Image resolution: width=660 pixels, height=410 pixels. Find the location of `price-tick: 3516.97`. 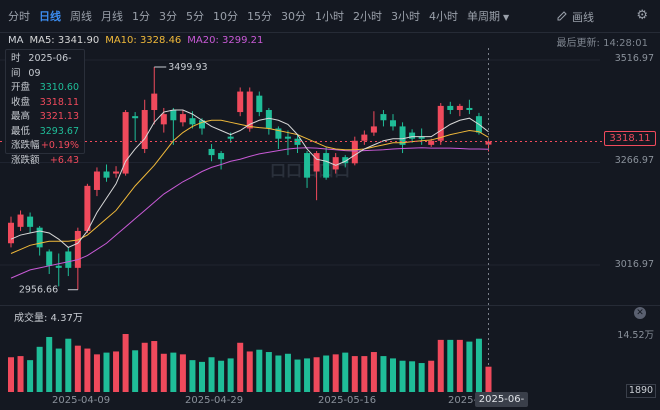

price-tick: 3516.97 is located at coordinates (634, 58).